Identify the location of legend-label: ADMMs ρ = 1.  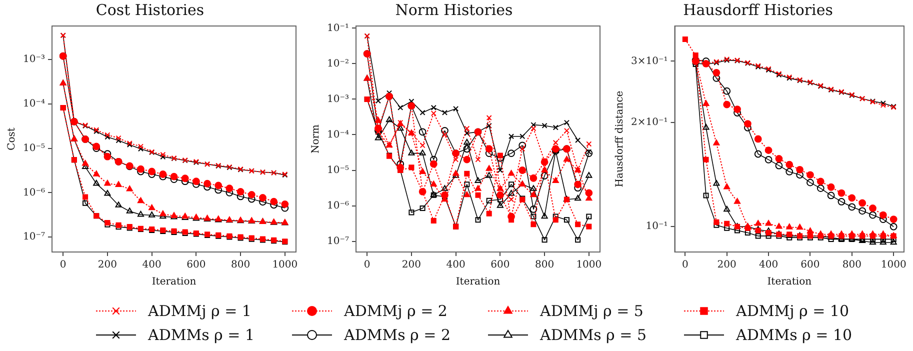
(201, 335).